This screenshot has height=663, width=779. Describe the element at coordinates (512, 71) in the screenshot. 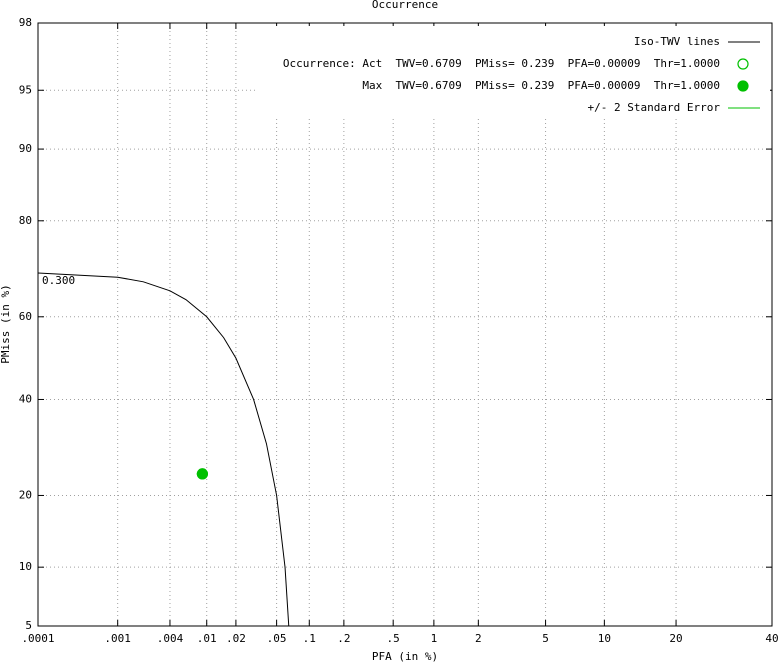

I see `legend-background` at that location.